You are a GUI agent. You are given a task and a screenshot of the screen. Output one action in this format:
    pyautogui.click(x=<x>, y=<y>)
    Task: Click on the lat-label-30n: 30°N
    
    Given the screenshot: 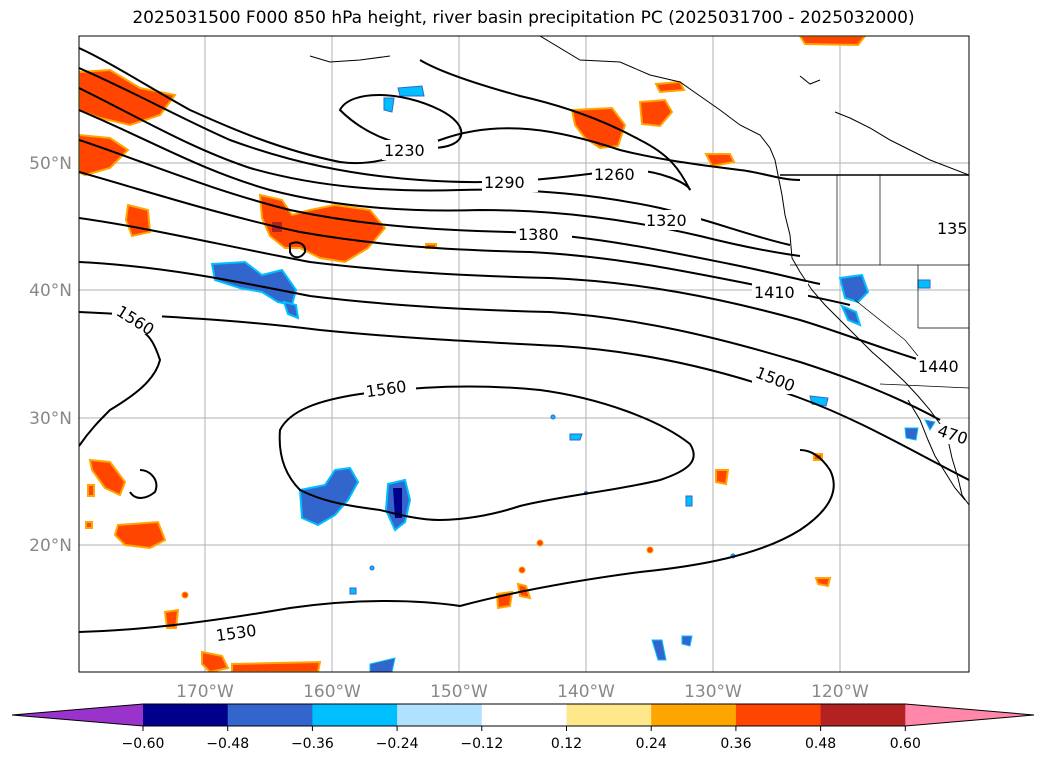 What is the action you would take?
    pyautogui.click(x=50, y=419)
    